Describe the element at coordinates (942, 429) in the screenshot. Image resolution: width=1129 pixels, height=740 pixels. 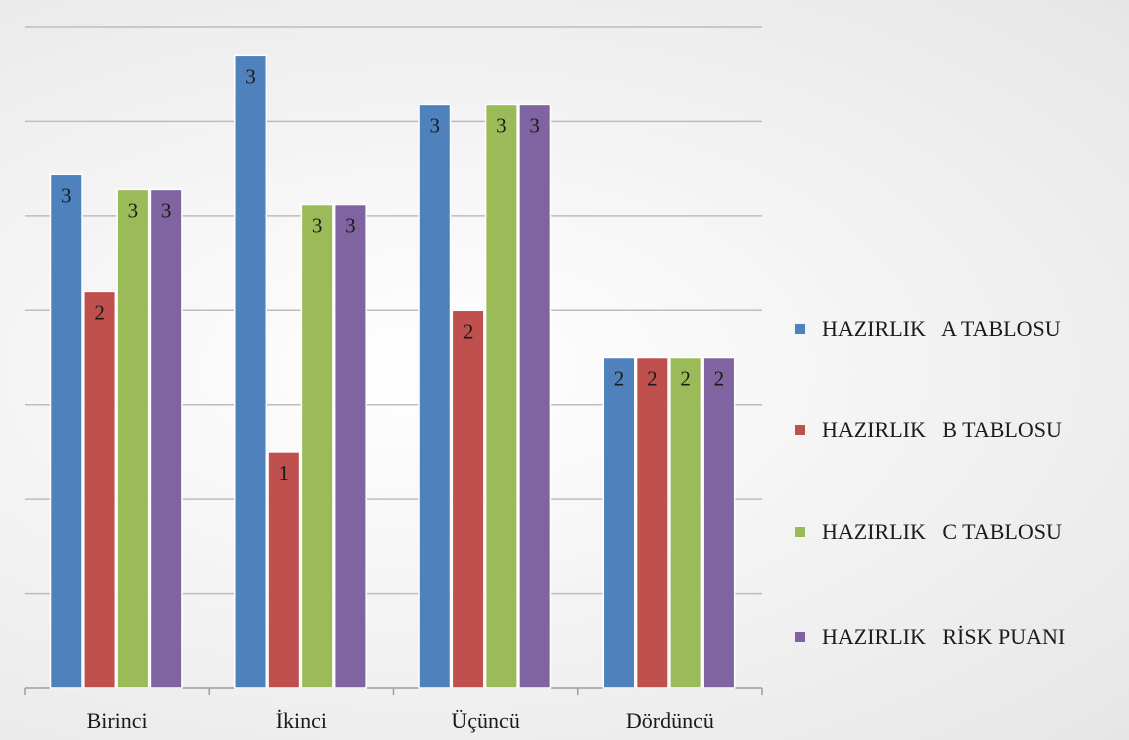
I see `legend-label: HAZIRLIK B TABLOSU` at that location.